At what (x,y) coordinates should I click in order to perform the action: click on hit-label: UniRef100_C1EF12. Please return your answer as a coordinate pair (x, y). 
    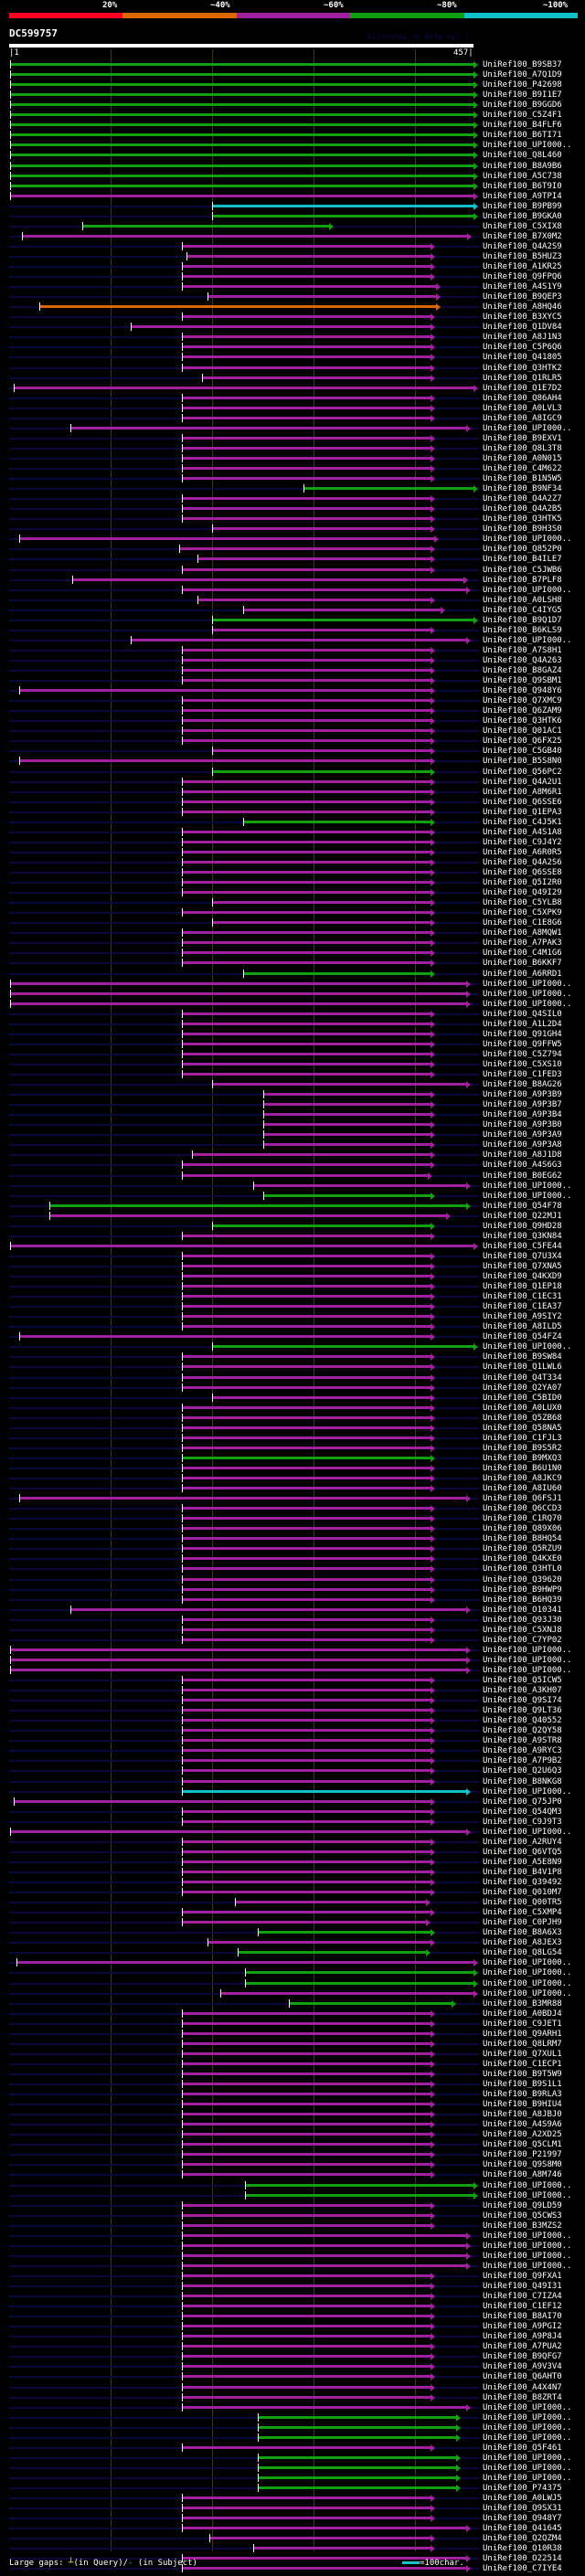
    Looking at the image, I should click on (522, 2307).